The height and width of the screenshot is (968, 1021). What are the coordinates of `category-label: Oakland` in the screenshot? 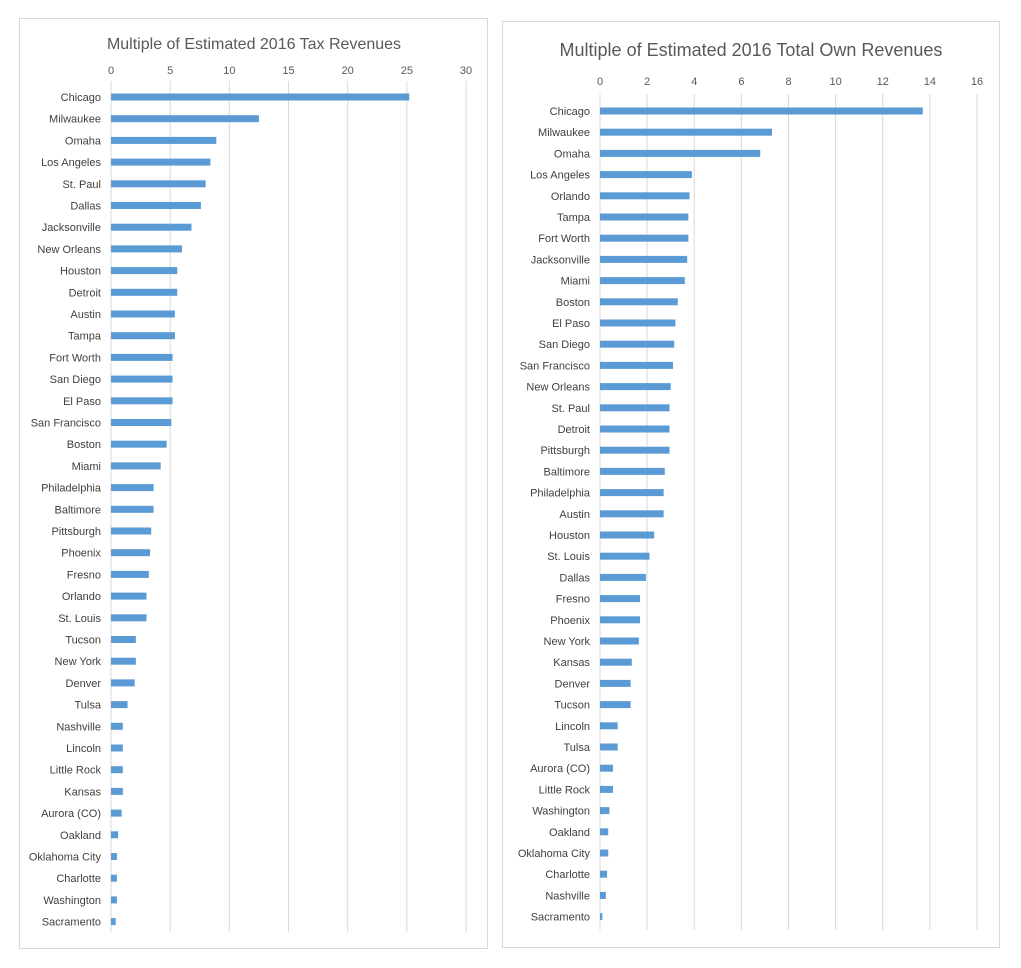 It's located at (80, 836).